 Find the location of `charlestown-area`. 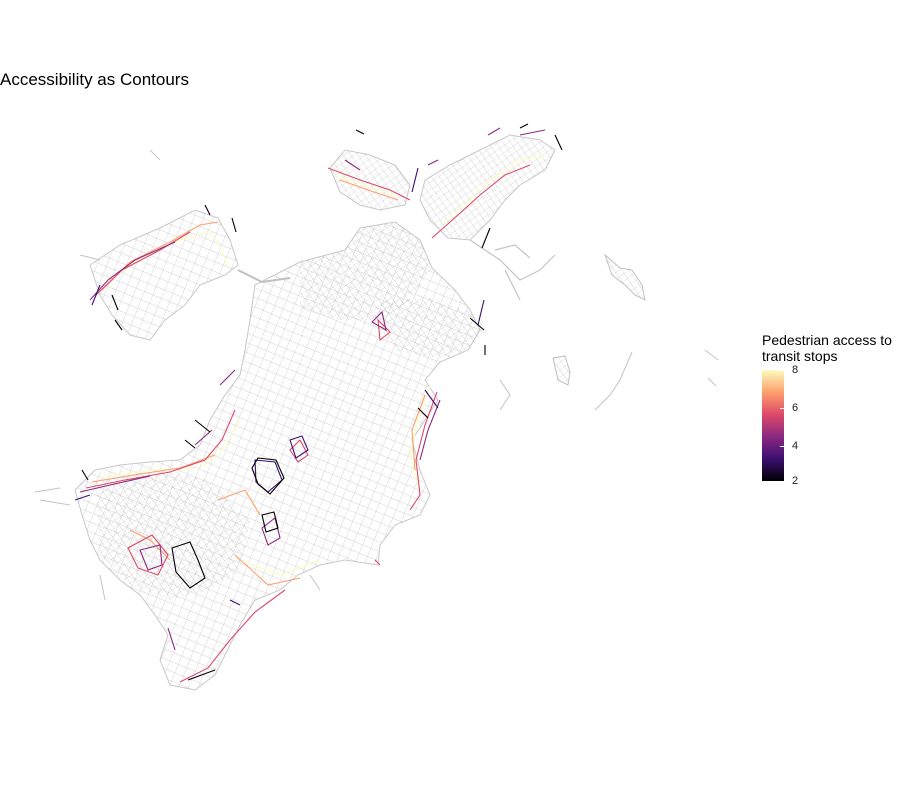

charlestown-area is located at coordinates (370, 180).